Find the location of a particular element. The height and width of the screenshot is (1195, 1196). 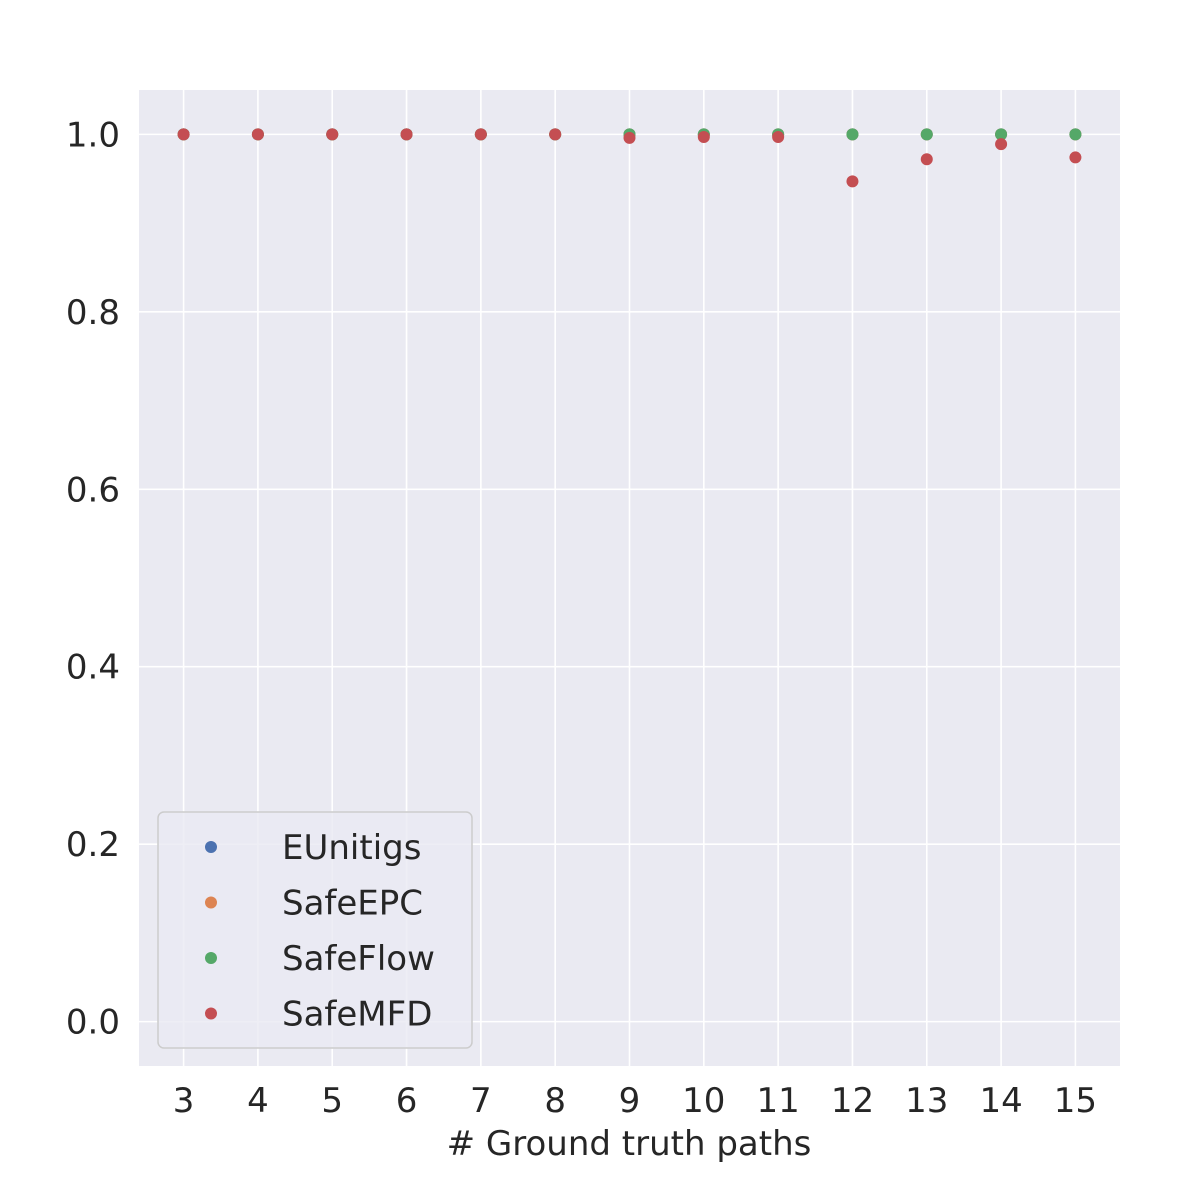

x-axis-ticks: 3 4 5 6 7 8 9 10 11 12 13 14 15 is located at coordinates (635, 1101).